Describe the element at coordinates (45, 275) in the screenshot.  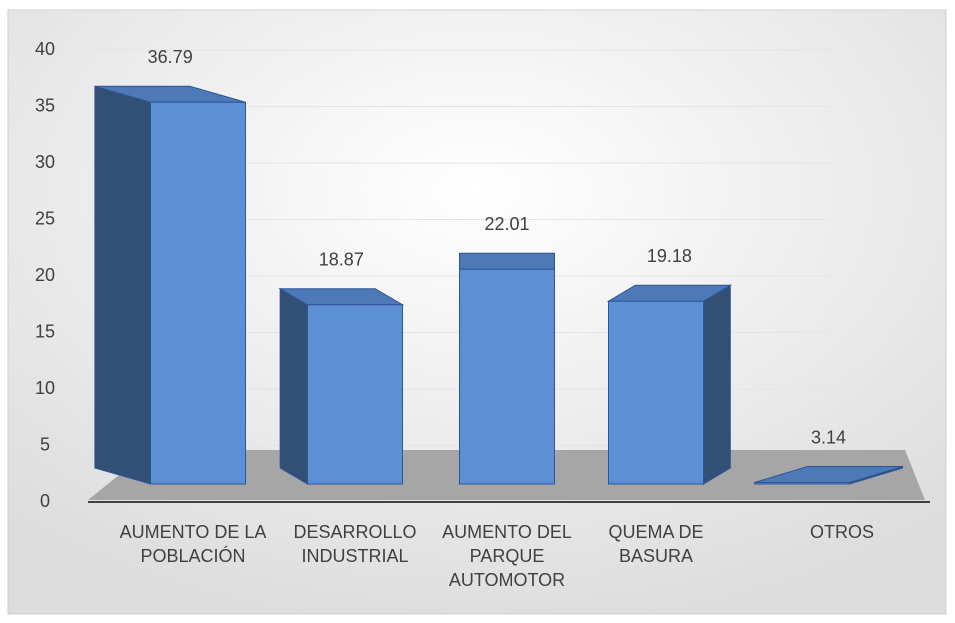
I see `y-tick-label: 20` at that location.